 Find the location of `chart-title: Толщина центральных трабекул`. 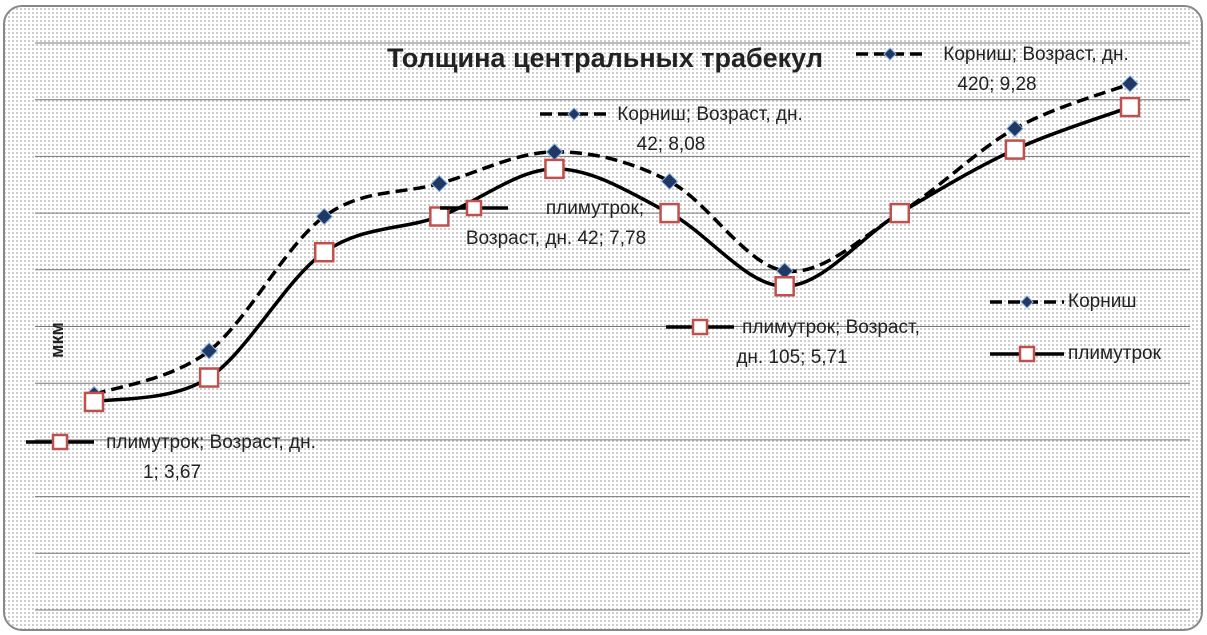

chart-title: Толщина центральных трабекул is located at coordinates (605, 58).